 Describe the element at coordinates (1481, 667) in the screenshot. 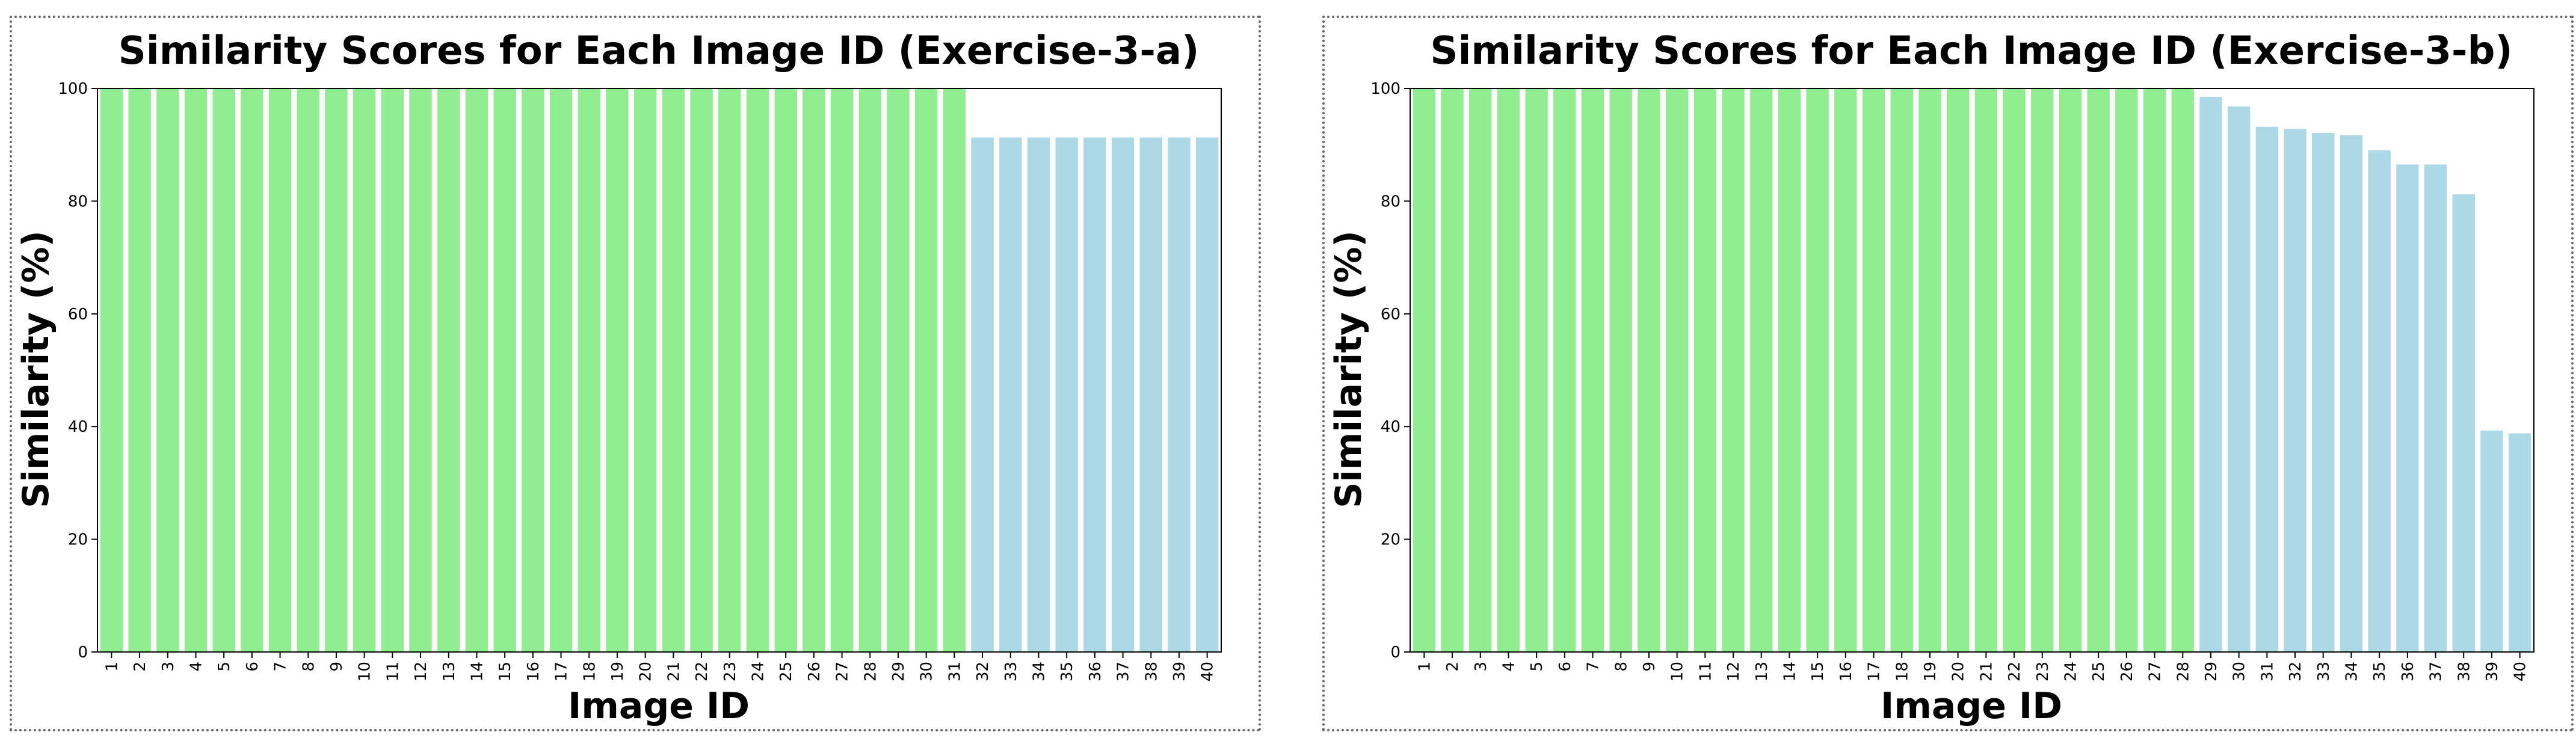

I see `x-tick-label: 3` at that location.